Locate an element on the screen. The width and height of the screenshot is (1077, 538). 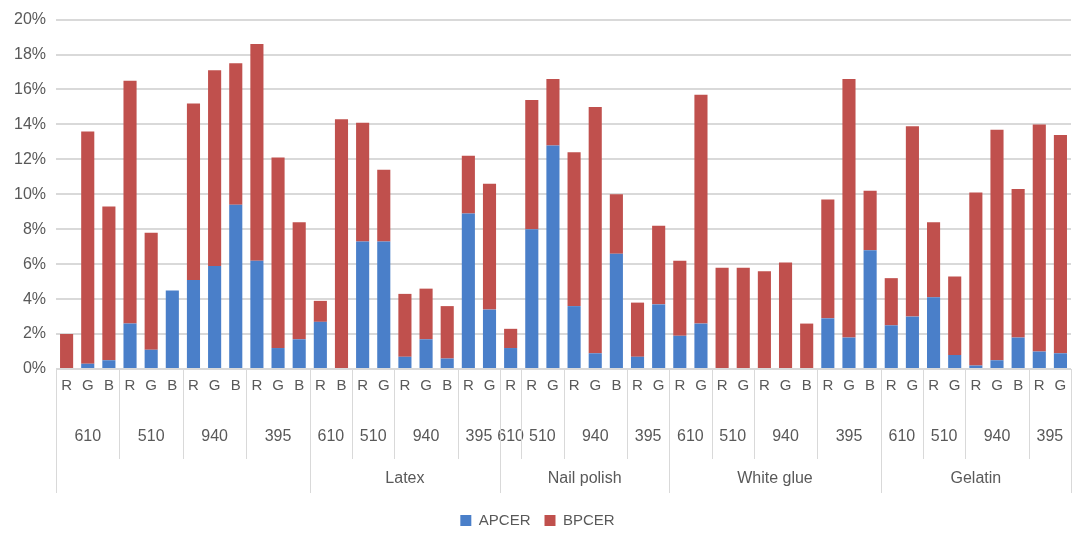
y-tick-label: 8% is located at coordinates (34, 228).